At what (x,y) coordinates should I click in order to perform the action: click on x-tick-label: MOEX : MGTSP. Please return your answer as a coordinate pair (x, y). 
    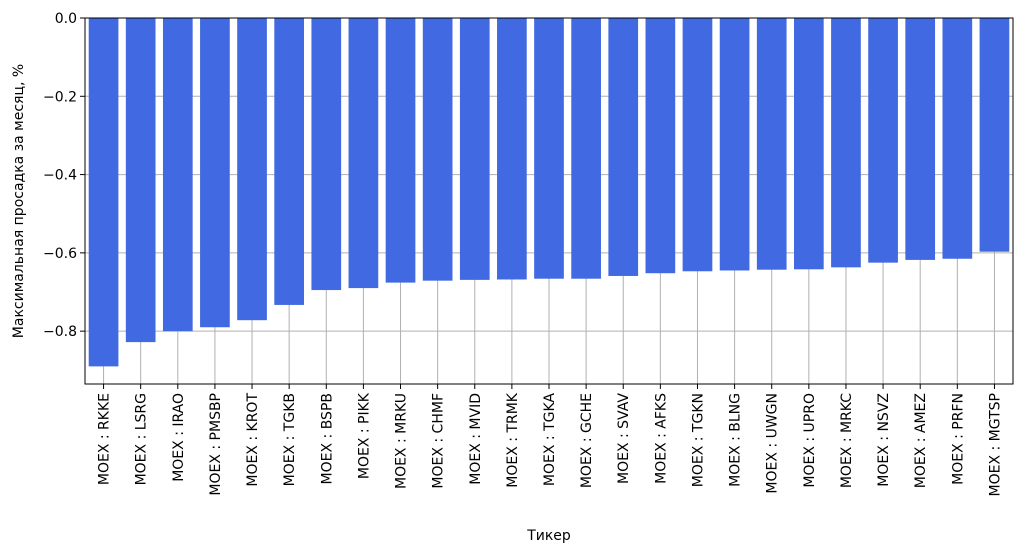
    Looking at the image, I should click on (995, 444).